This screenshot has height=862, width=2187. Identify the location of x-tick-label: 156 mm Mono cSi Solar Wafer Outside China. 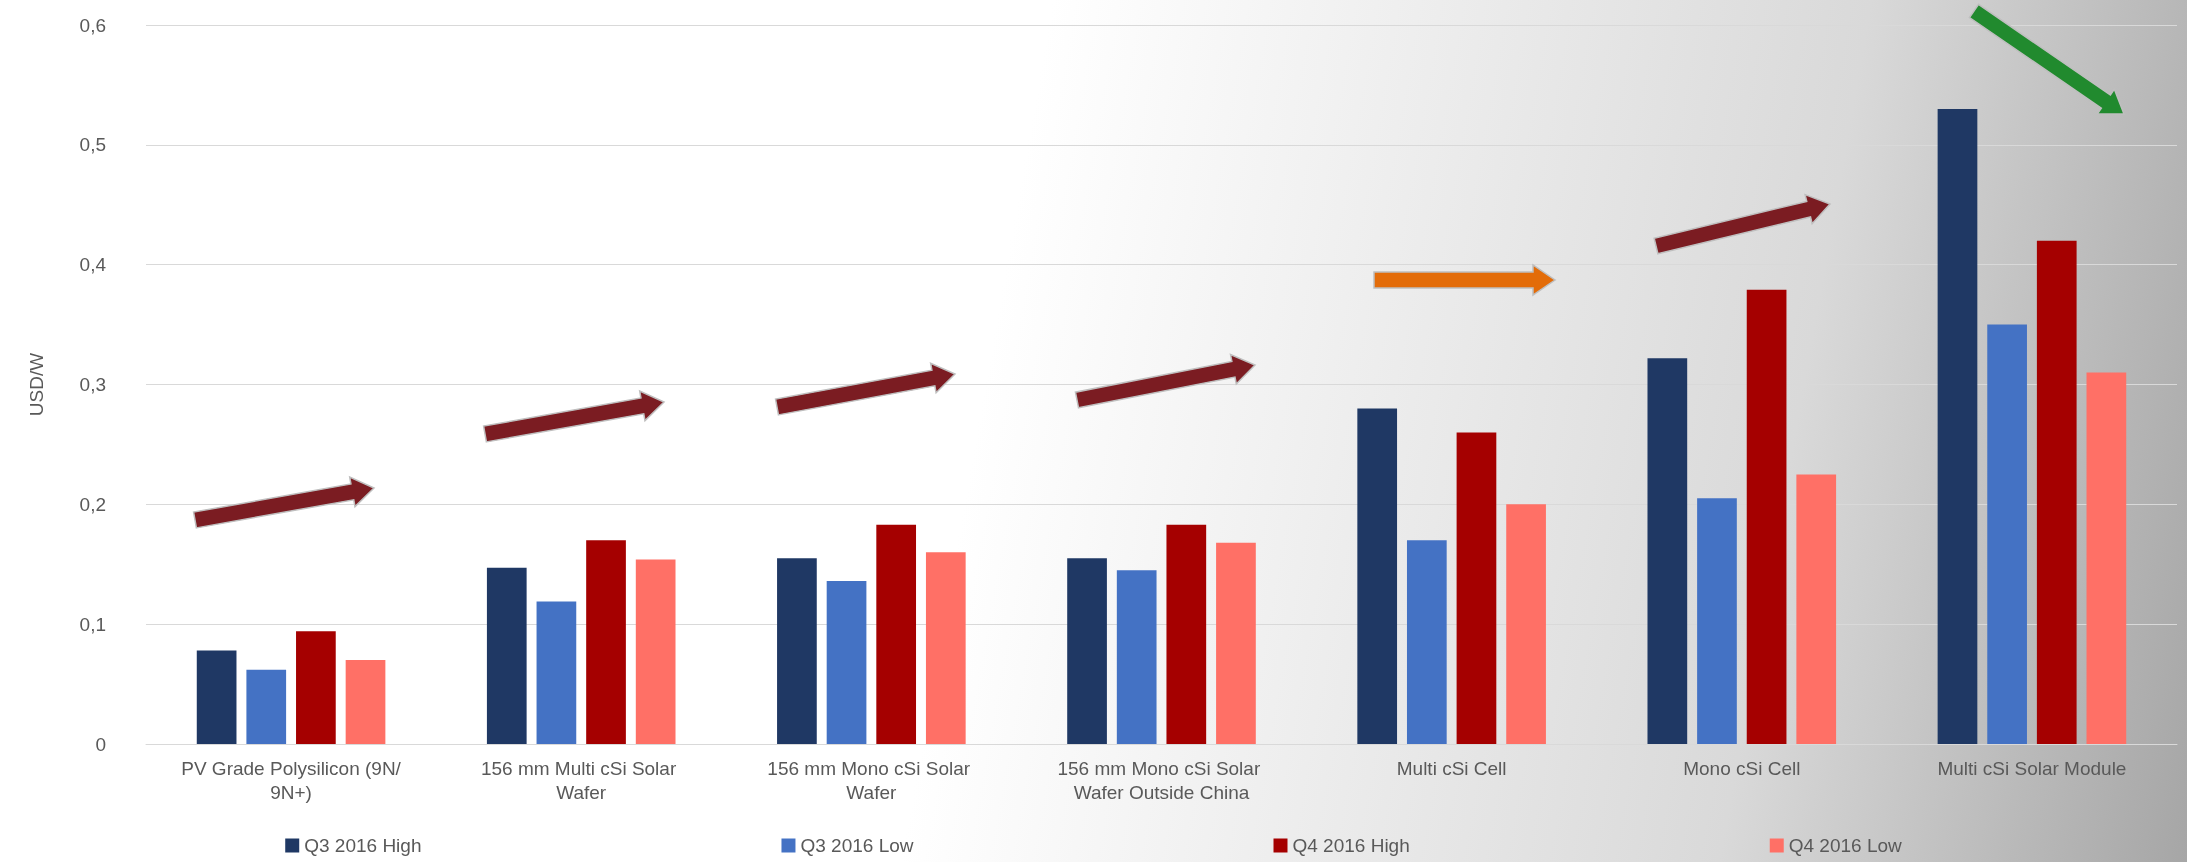
(1161, 780).